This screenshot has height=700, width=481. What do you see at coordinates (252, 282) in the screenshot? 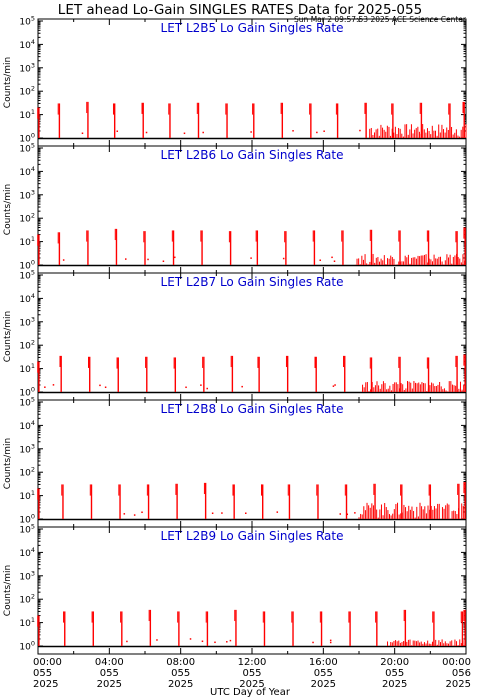
I see `panel-title: LET L2B7 Lo Gain Singles Rate` at bounding box center [252, 282].